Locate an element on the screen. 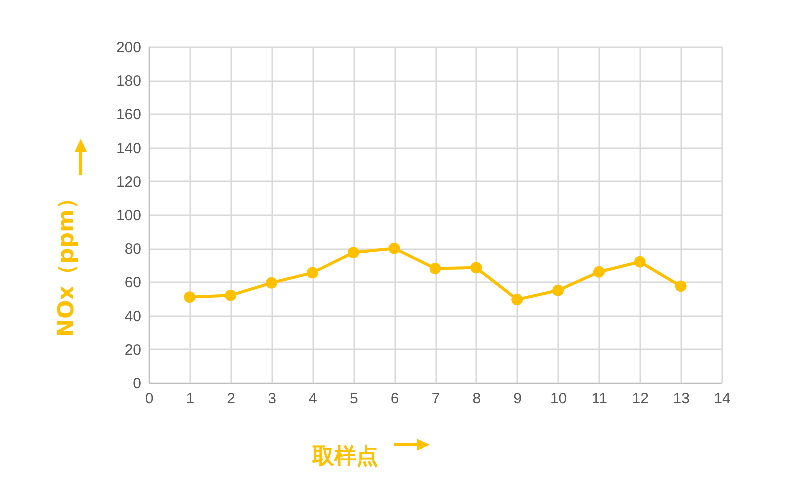 The image size is (800, 494). x-tick-label: 3 is located at coordinates (272, 399).